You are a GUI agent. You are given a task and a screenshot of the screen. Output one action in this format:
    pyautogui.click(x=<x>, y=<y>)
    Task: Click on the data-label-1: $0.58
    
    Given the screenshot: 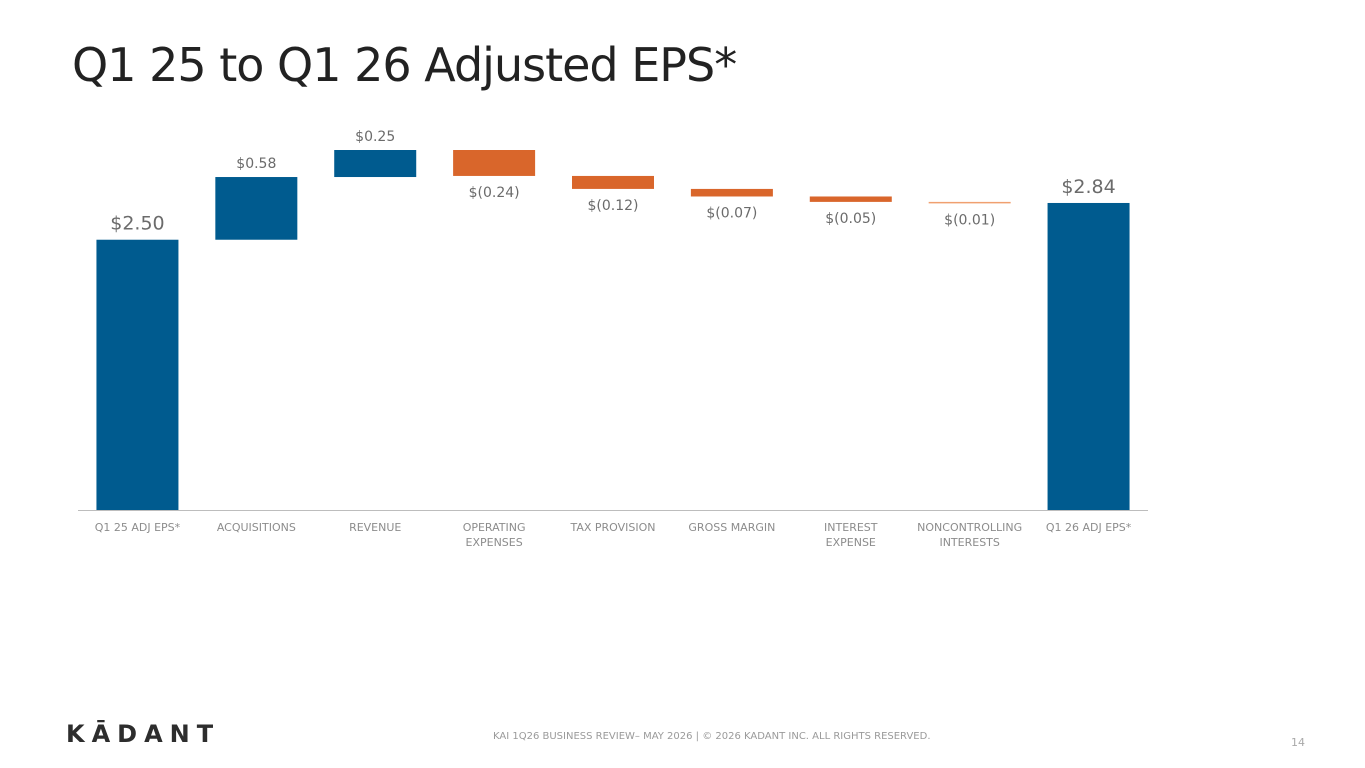 What is the action you would take?
    pyautogui.click(x=256, y=164)
    